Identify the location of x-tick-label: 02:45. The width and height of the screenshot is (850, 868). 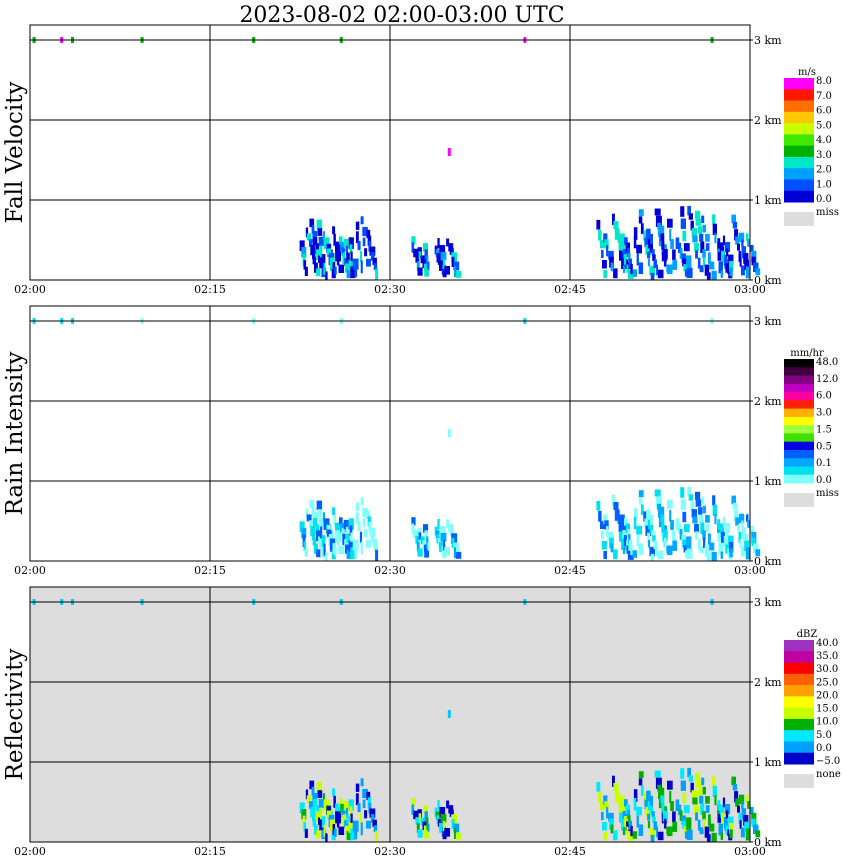
(570, 570).